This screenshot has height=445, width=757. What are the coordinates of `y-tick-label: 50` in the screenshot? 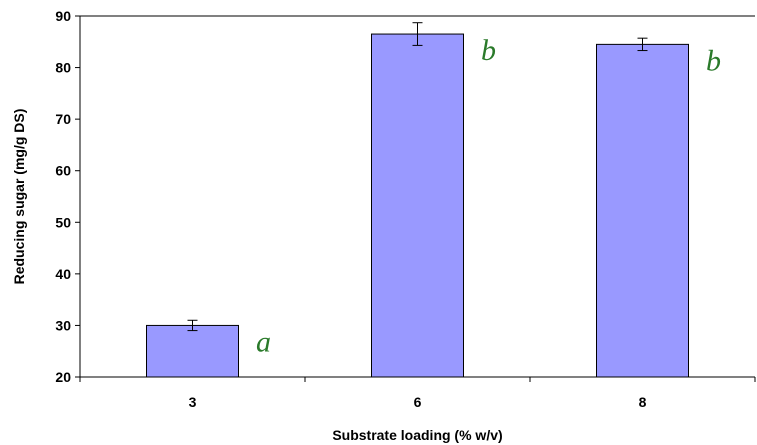 It's located at (63, 222).